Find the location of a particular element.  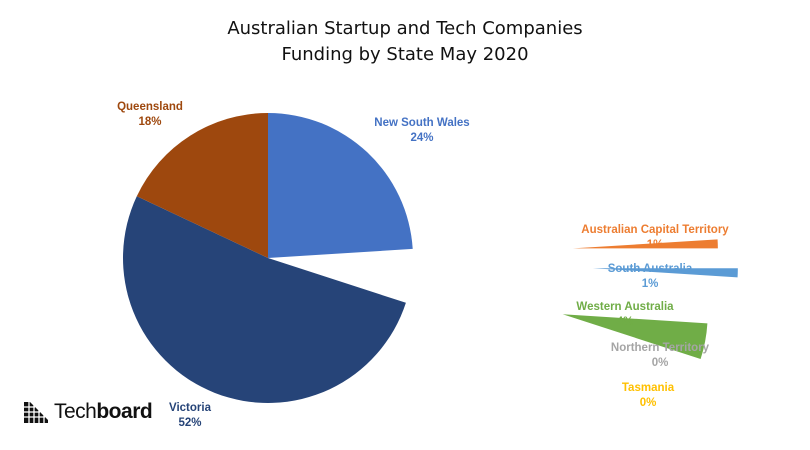

pie-slice-south-australia is located at coordinates (665, 273).